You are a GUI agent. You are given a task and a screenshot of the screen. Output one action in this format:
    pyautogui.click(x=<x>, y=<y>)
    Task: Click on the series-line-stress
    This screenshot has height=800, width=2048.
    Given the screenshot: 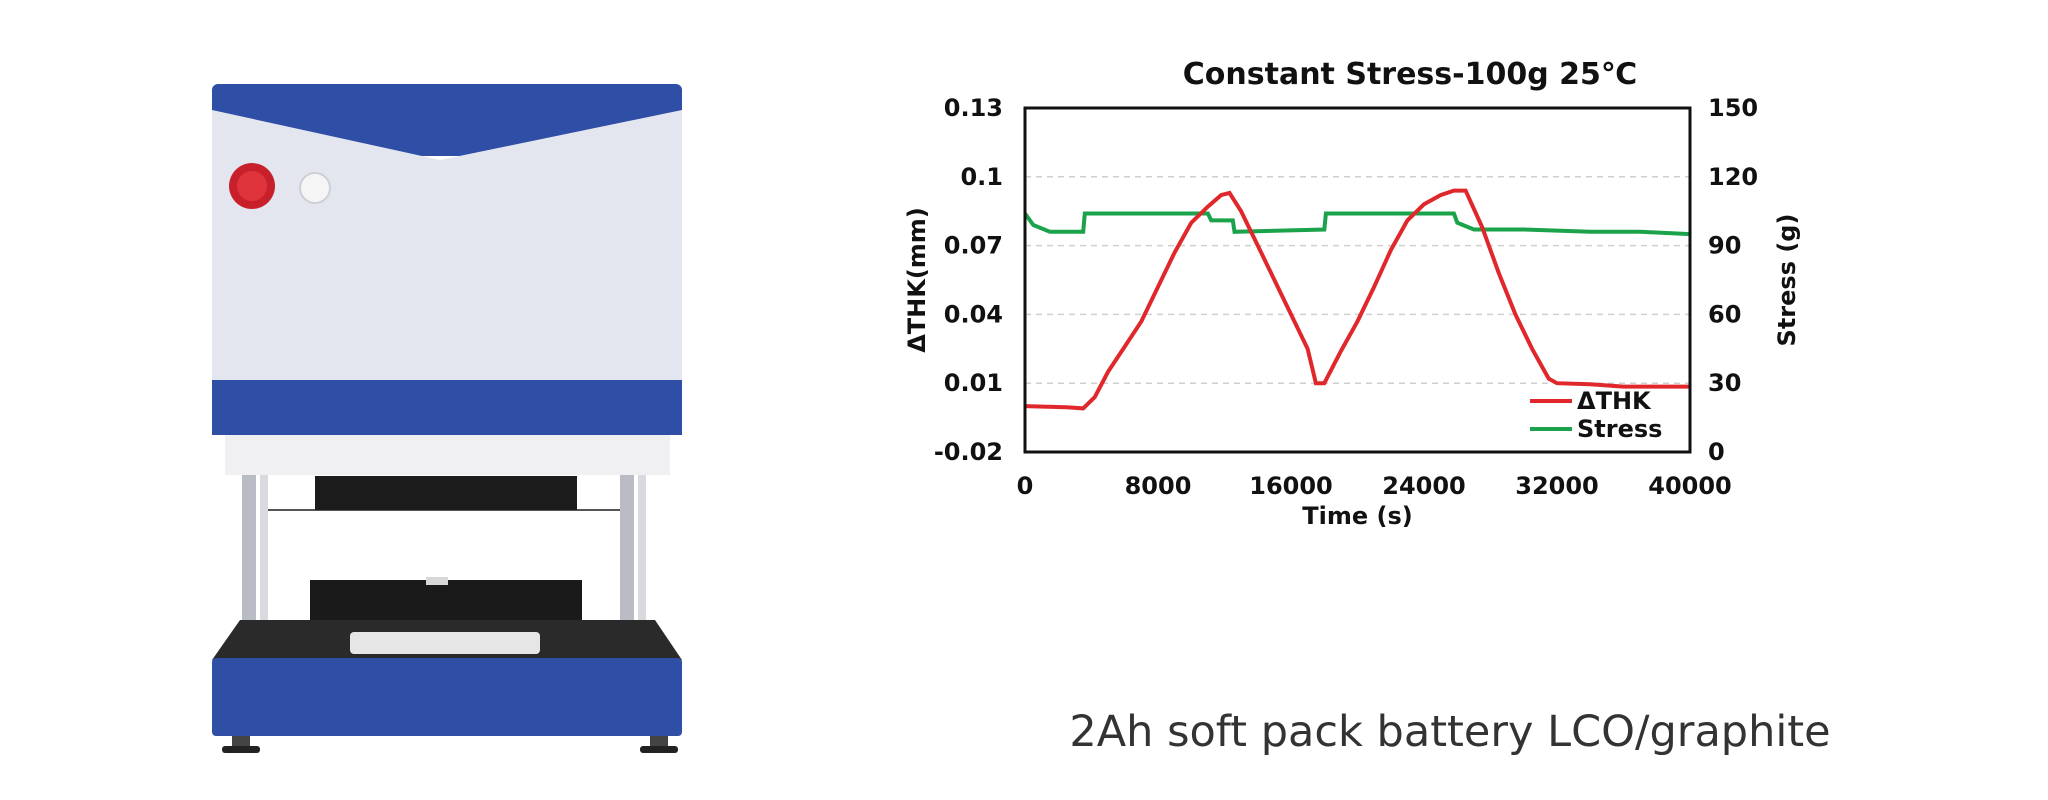 What is the action you would take?
    pyautogui.click(x=1357, y=224)
    